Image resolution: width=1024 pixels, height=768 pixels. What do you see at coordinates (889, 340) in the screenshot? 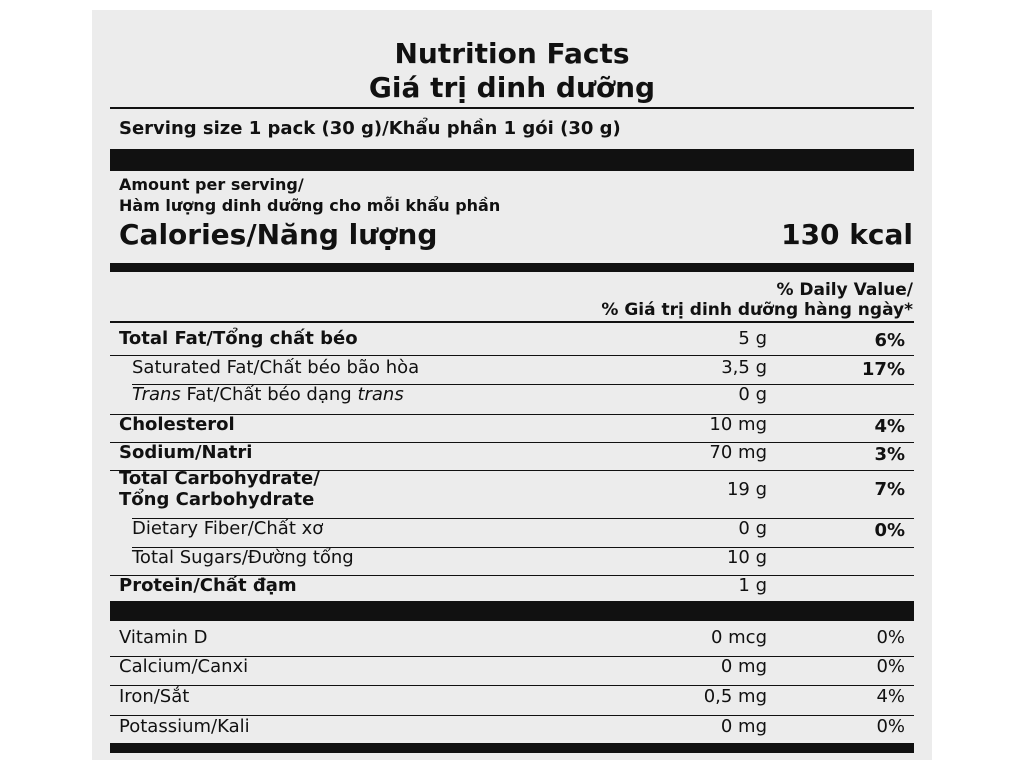
I see `total-fat-dv: 6%` at bounding box center [889, 340].